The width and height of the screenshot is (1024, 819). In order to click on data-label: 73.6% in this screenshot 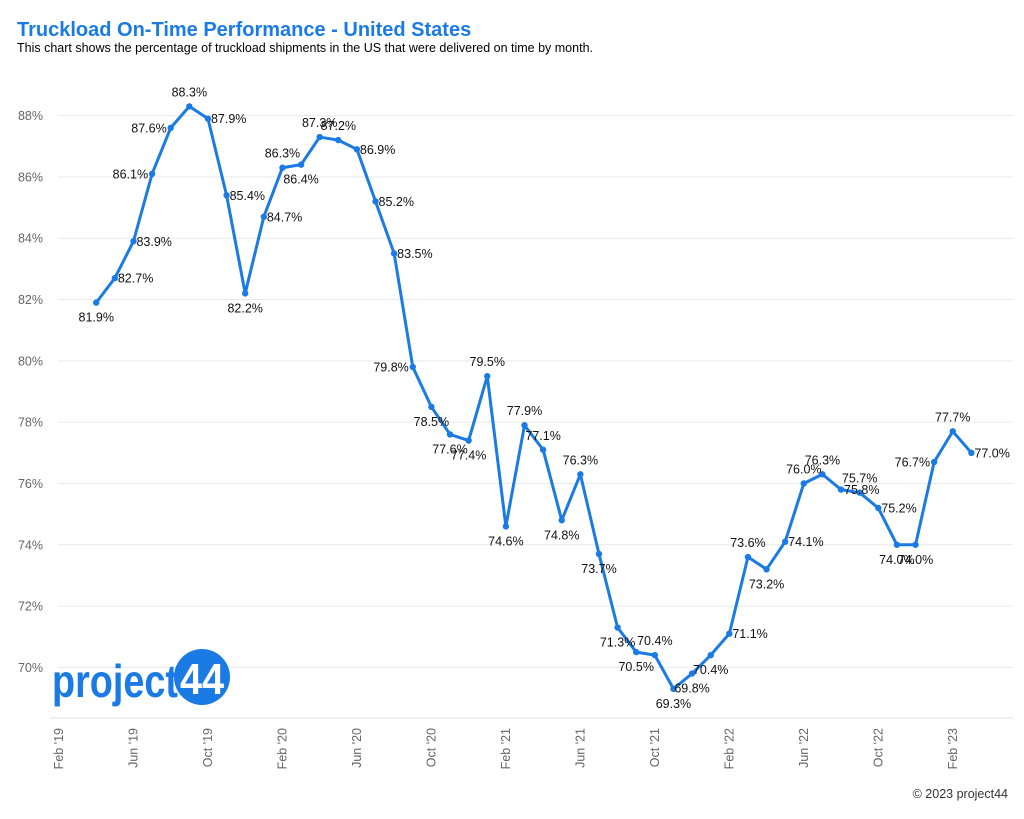, I will do `click(747, 543)`.